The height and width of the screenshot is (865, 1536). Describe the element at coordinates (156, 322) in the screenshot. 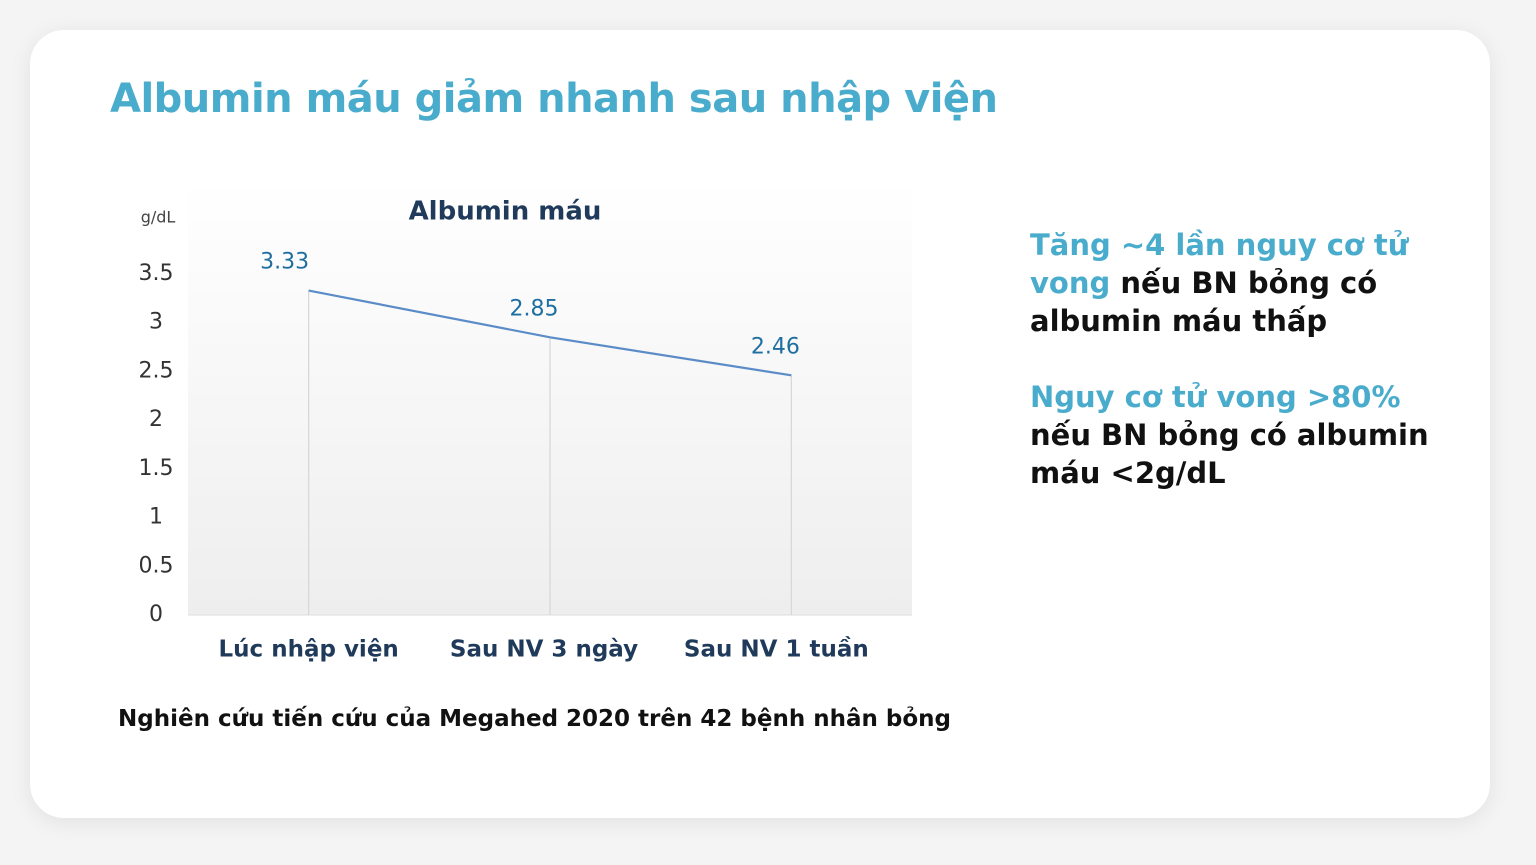

I see `y-tick-label: 3` at that location.